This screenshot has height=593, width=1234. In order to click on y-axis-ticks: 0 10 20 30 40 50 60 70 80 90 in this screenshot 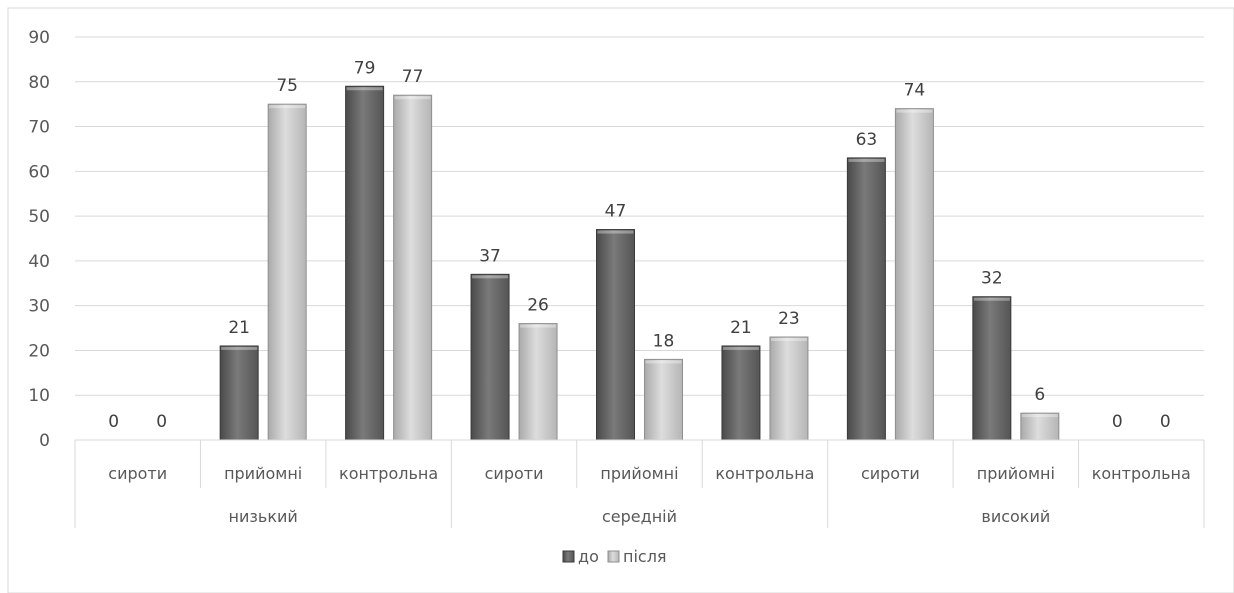, I will do `click(39, 239)`.